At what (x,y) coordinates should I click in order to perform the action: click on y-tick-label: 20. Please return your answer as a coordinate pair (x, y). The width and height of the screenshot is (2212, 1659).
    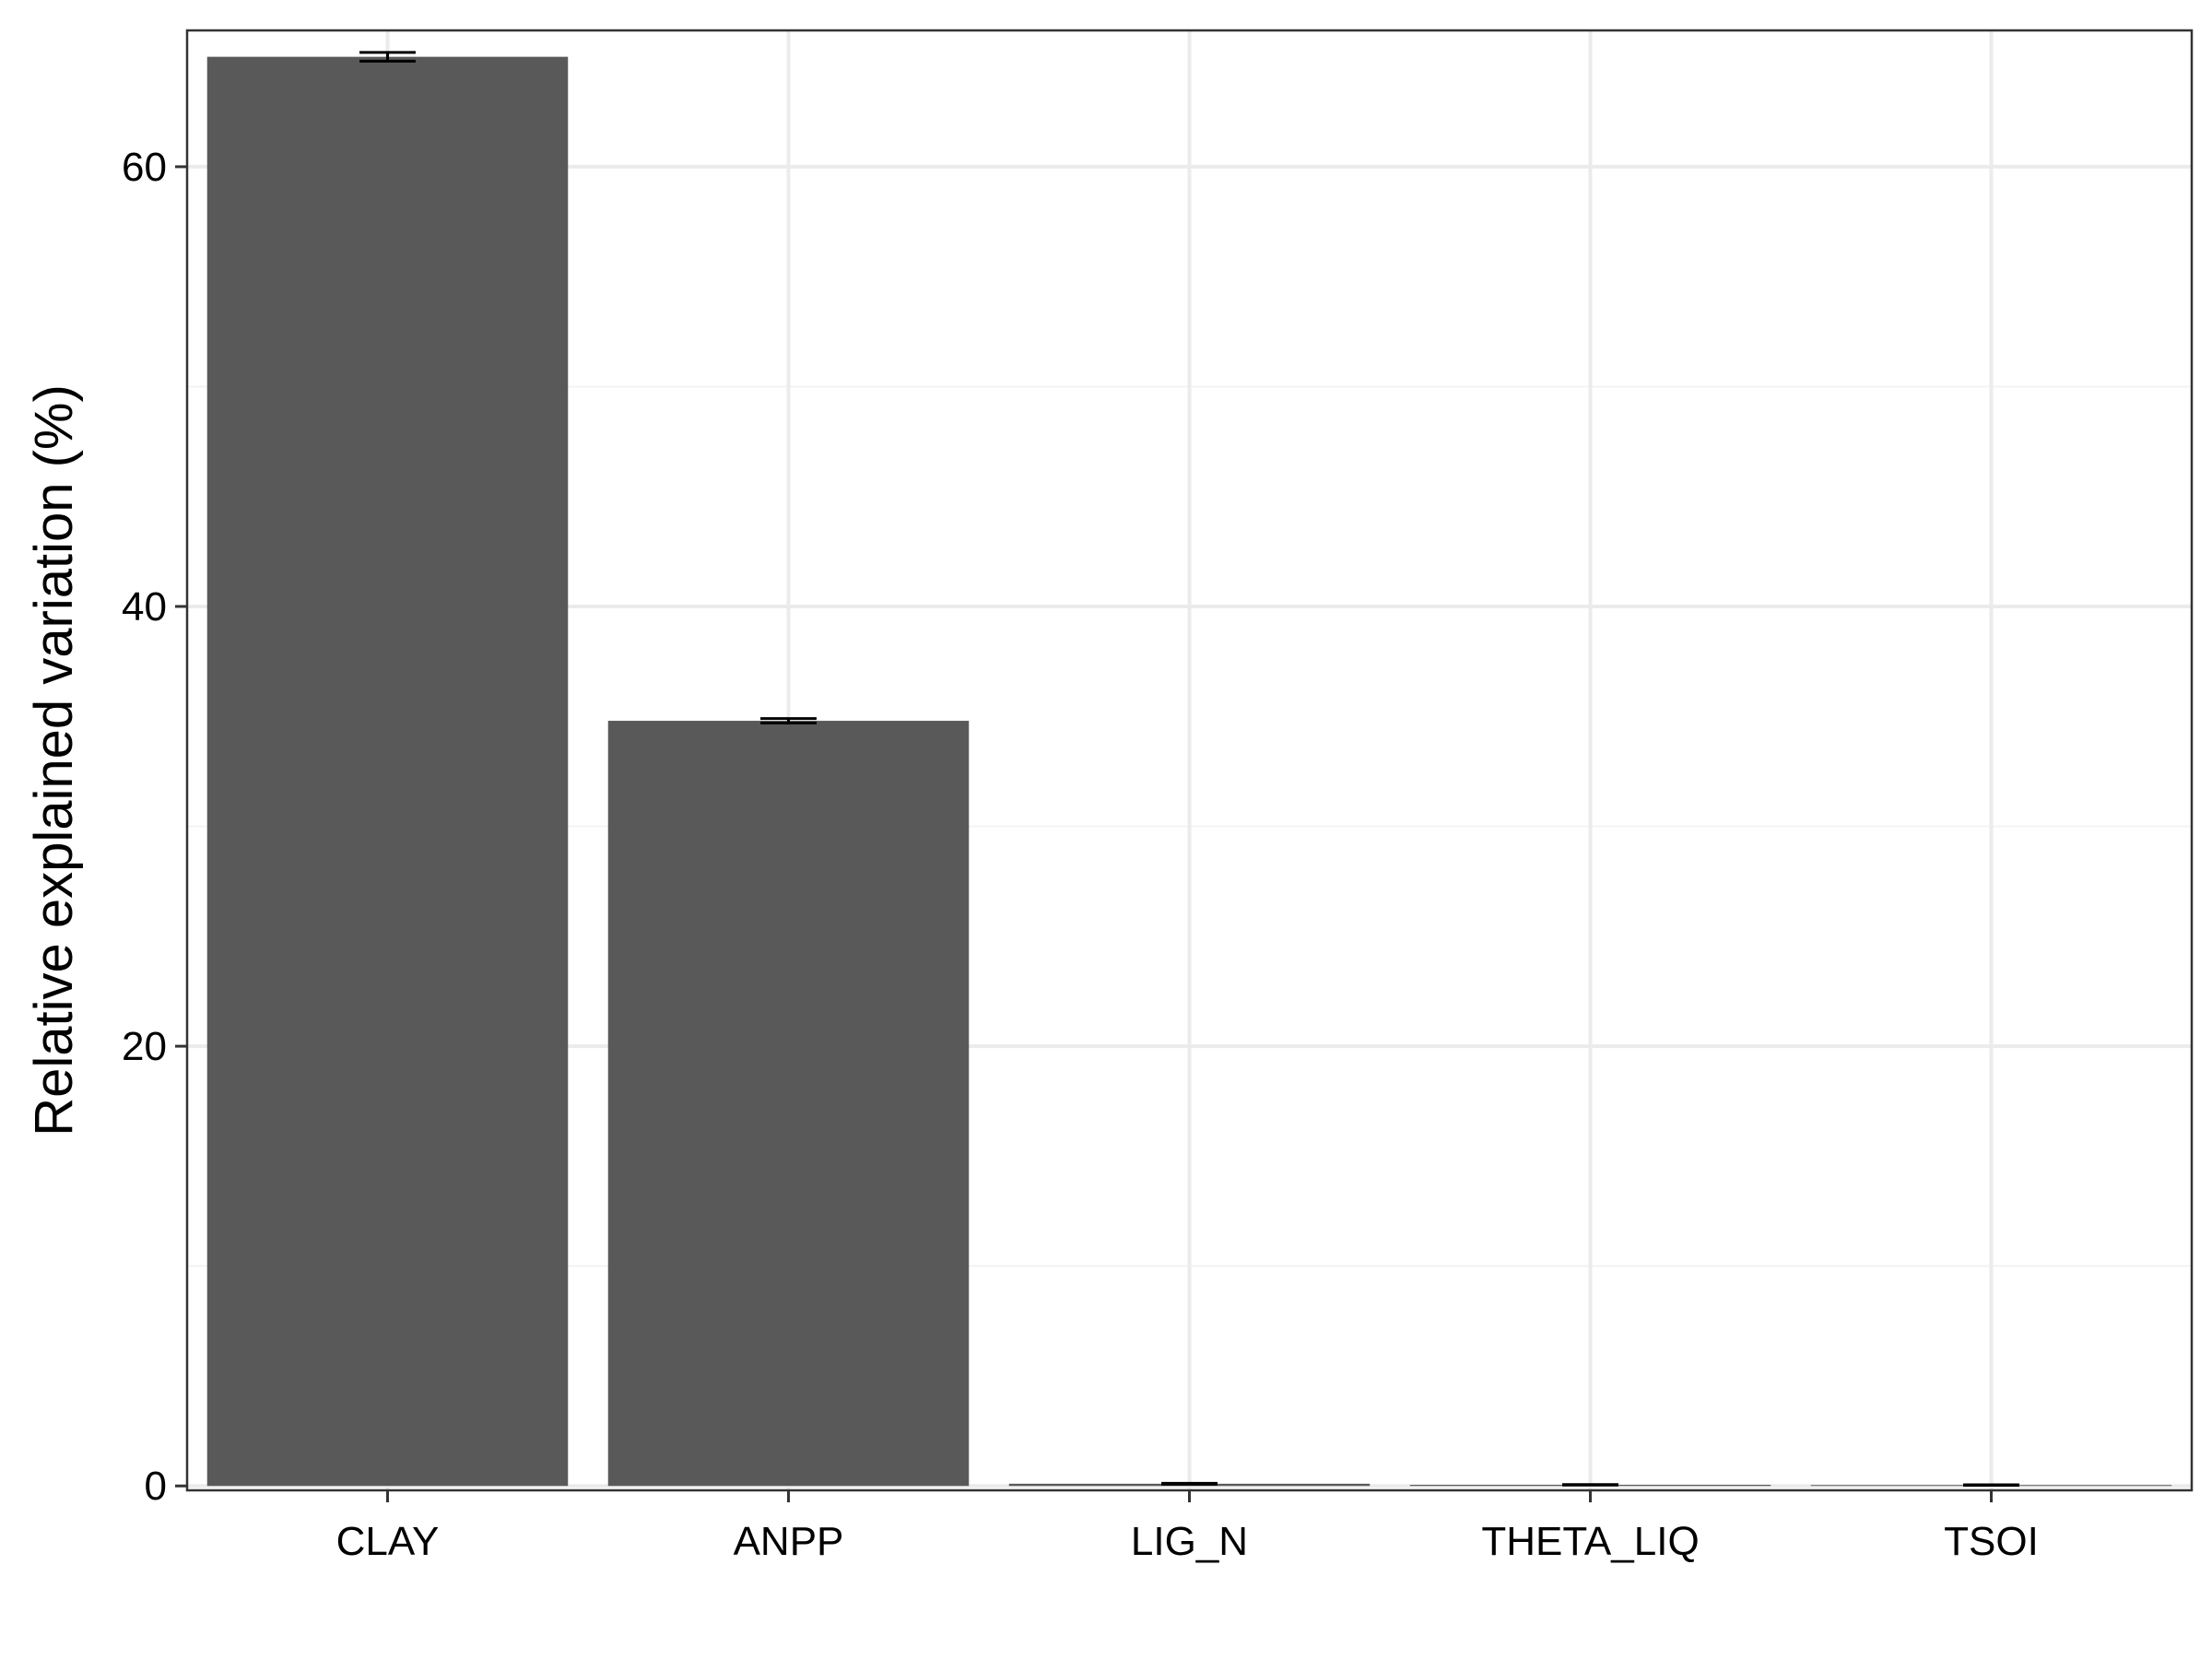
    Looking at the image, I should click on (144, 1046).